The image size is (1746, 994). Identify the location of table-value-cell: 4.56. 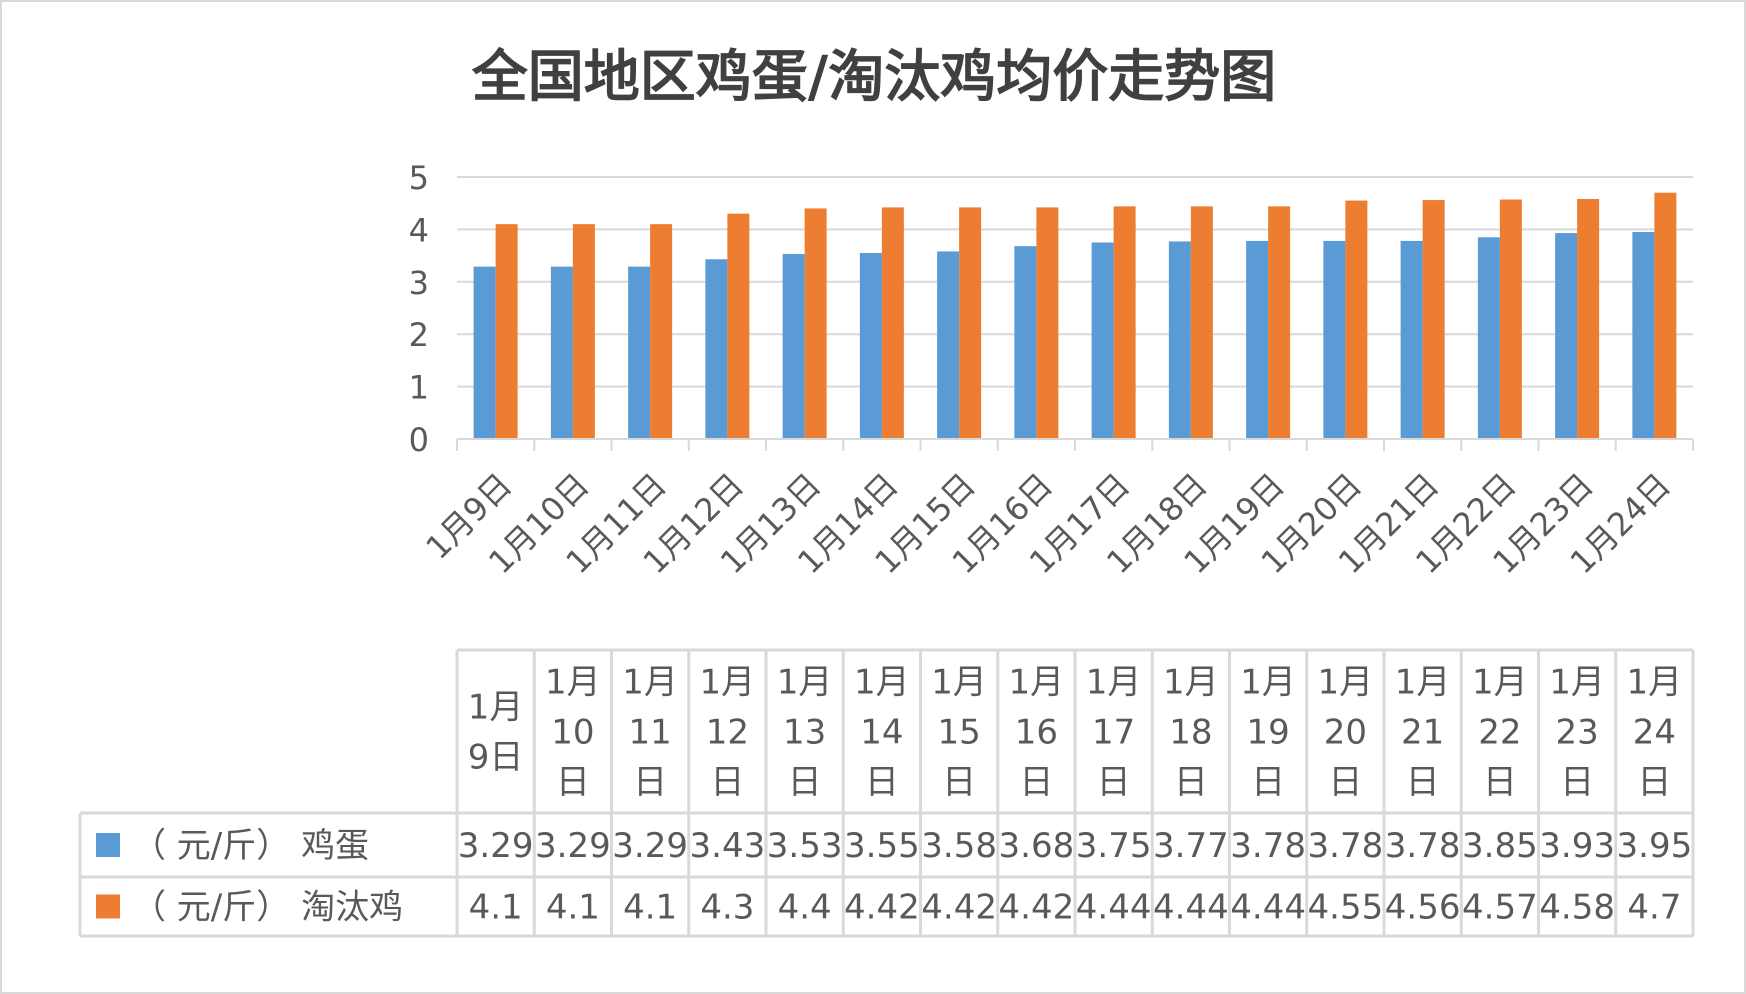
(1423, 908).